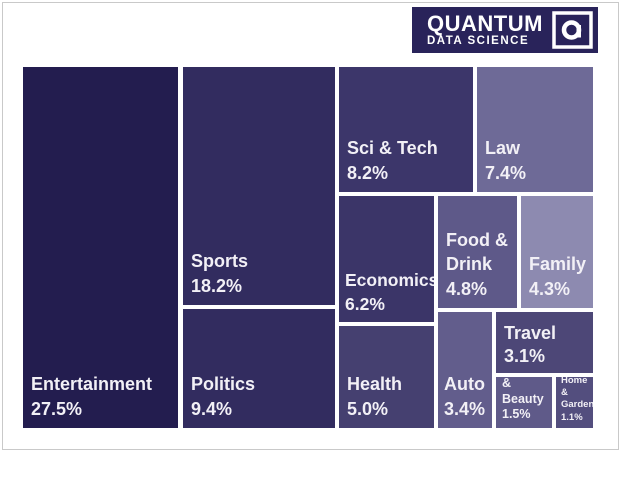  What do you see at coordinates (375, 384) in the screenshot?
I see `block-label: Health` at bounding box center [375, 384].